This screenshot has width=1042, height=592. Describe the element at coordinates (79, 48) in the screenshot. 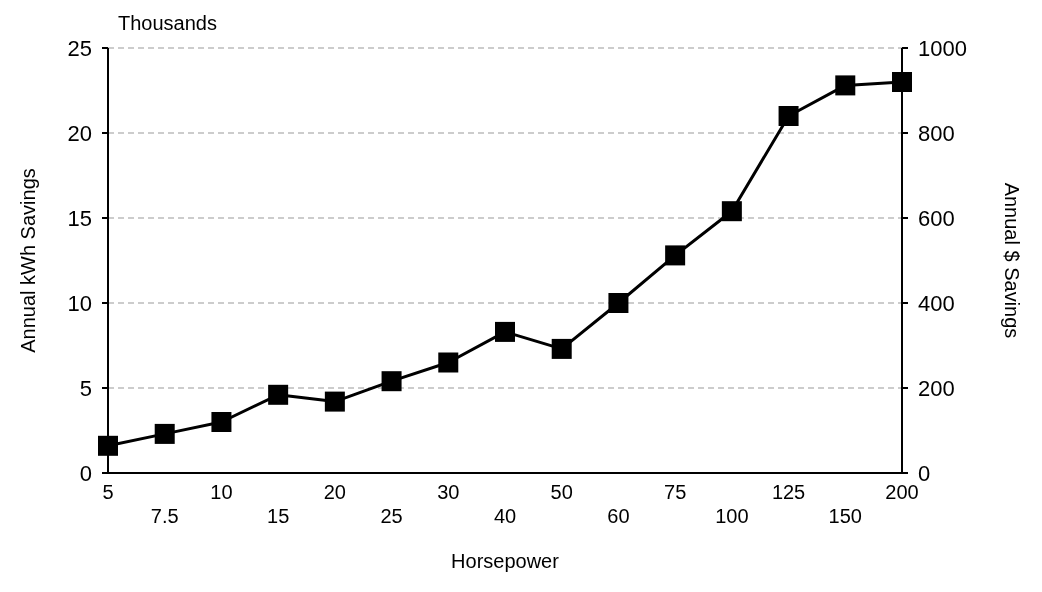

I see `y-tick-label: 25` at that location.